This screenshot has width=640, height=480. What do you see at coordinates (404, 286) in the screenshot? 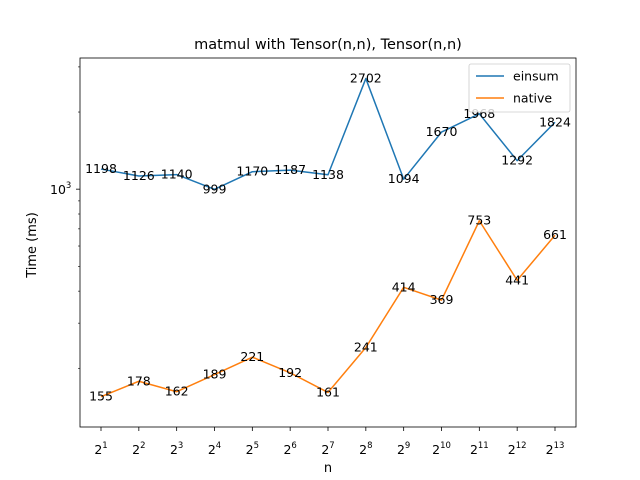
I see `data-label: 414` at bounding box center [404, 286].